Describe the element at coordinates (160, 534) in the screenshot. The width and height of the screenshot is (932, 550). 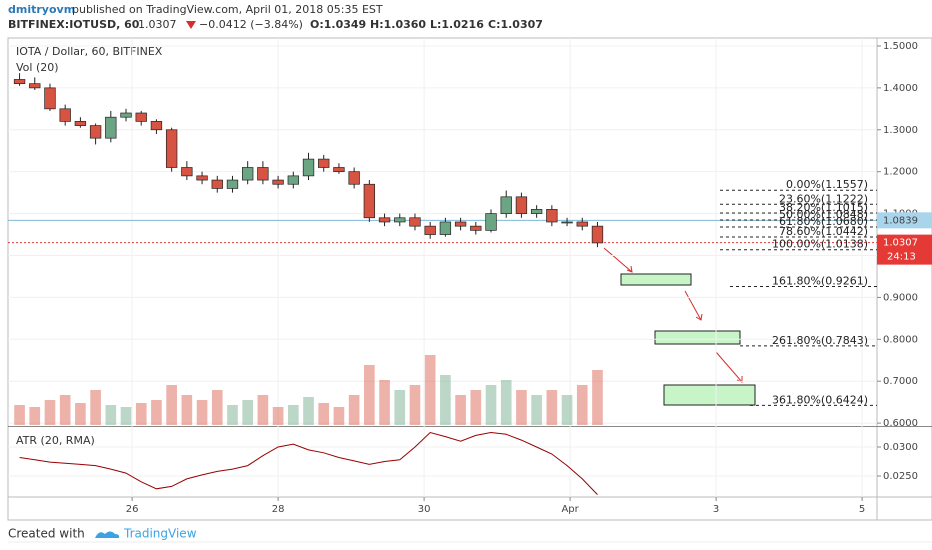
I see `footer-brand: TradingView` at that location.